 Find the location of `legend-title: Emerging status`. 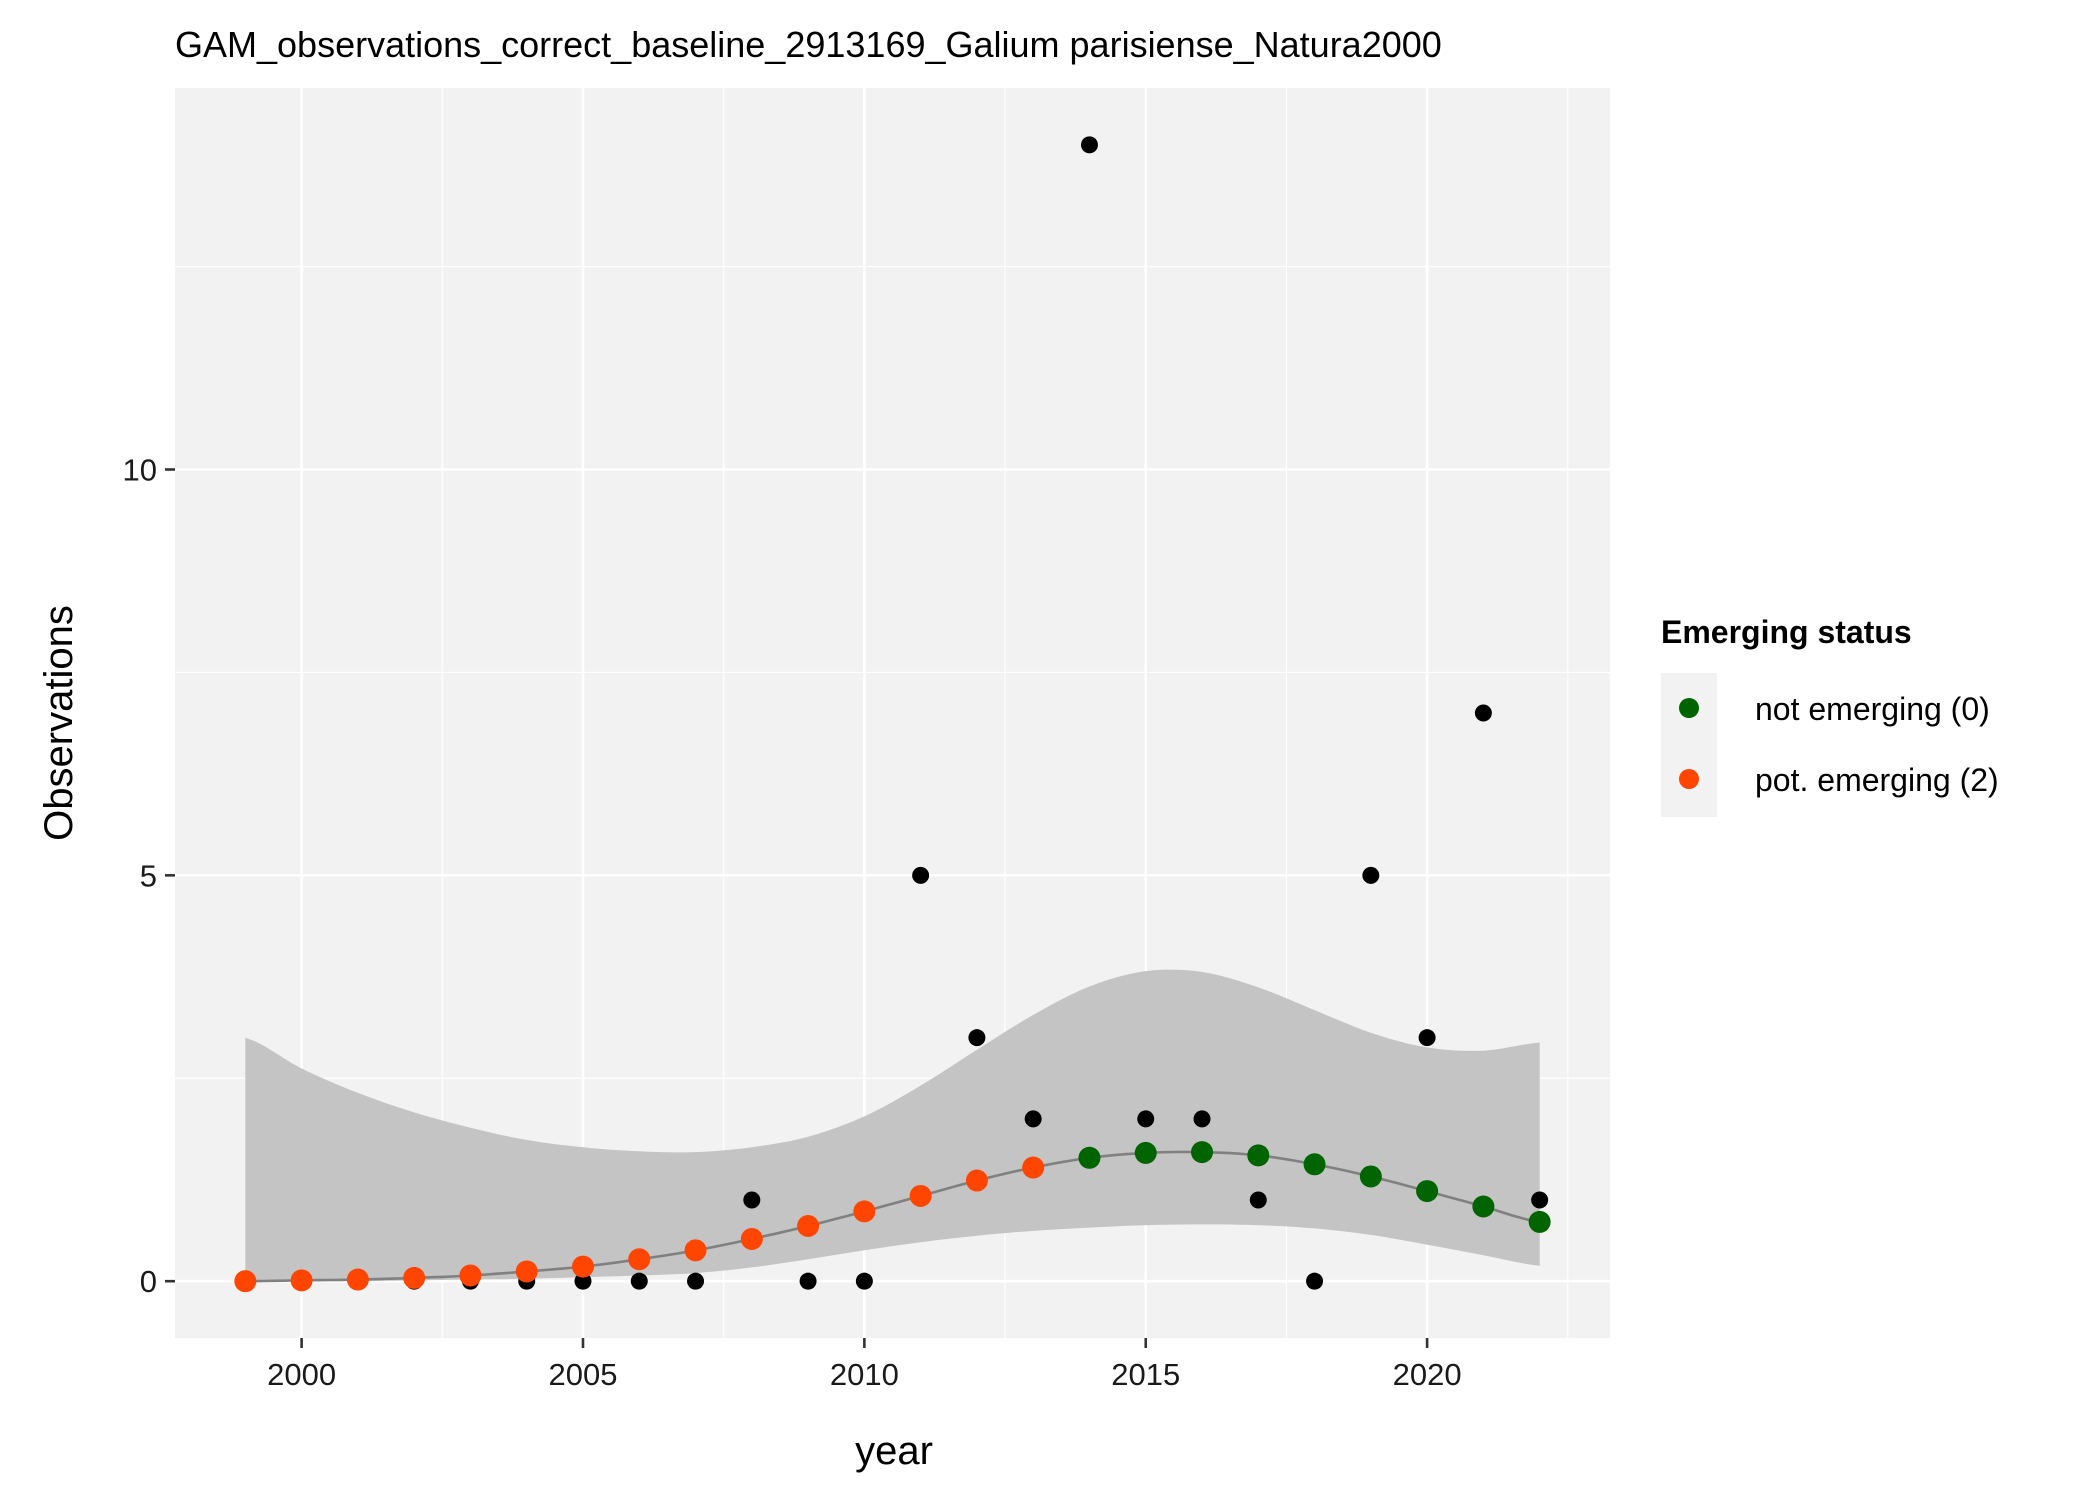

legend-title: Emerging status is located at coordinates (1786, 632).